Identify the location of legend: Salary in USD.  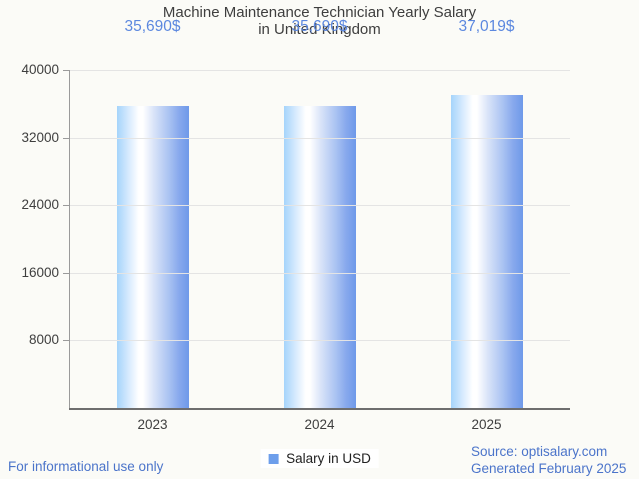
(319, 458).